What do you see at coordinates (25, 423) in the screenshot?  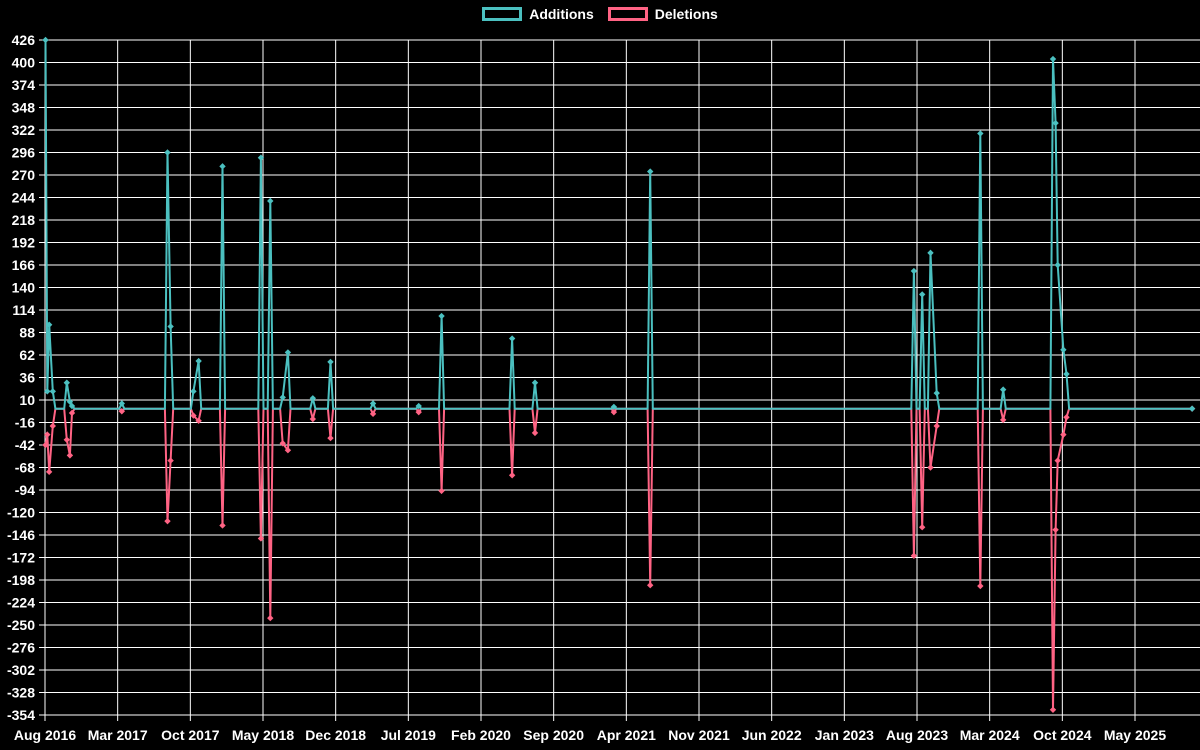 I see `y-tick-label: -16` at bounding box center [25, 423].